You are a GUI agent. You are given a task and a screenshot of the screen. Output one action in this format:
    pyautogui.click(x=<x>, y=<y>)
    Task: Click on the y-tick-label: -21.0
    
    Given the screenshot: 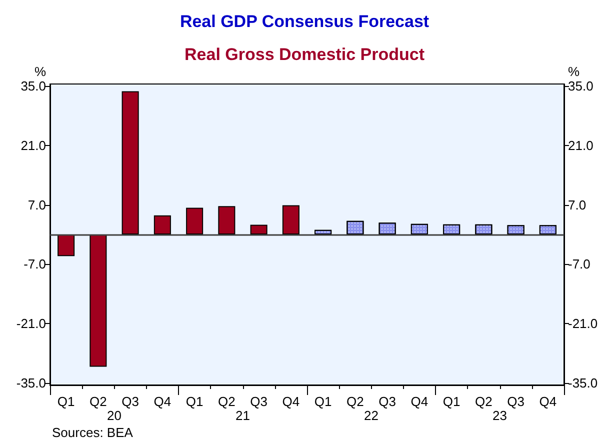 What is the action you would take?
    pyautogui.click(x=31, y=324)
    